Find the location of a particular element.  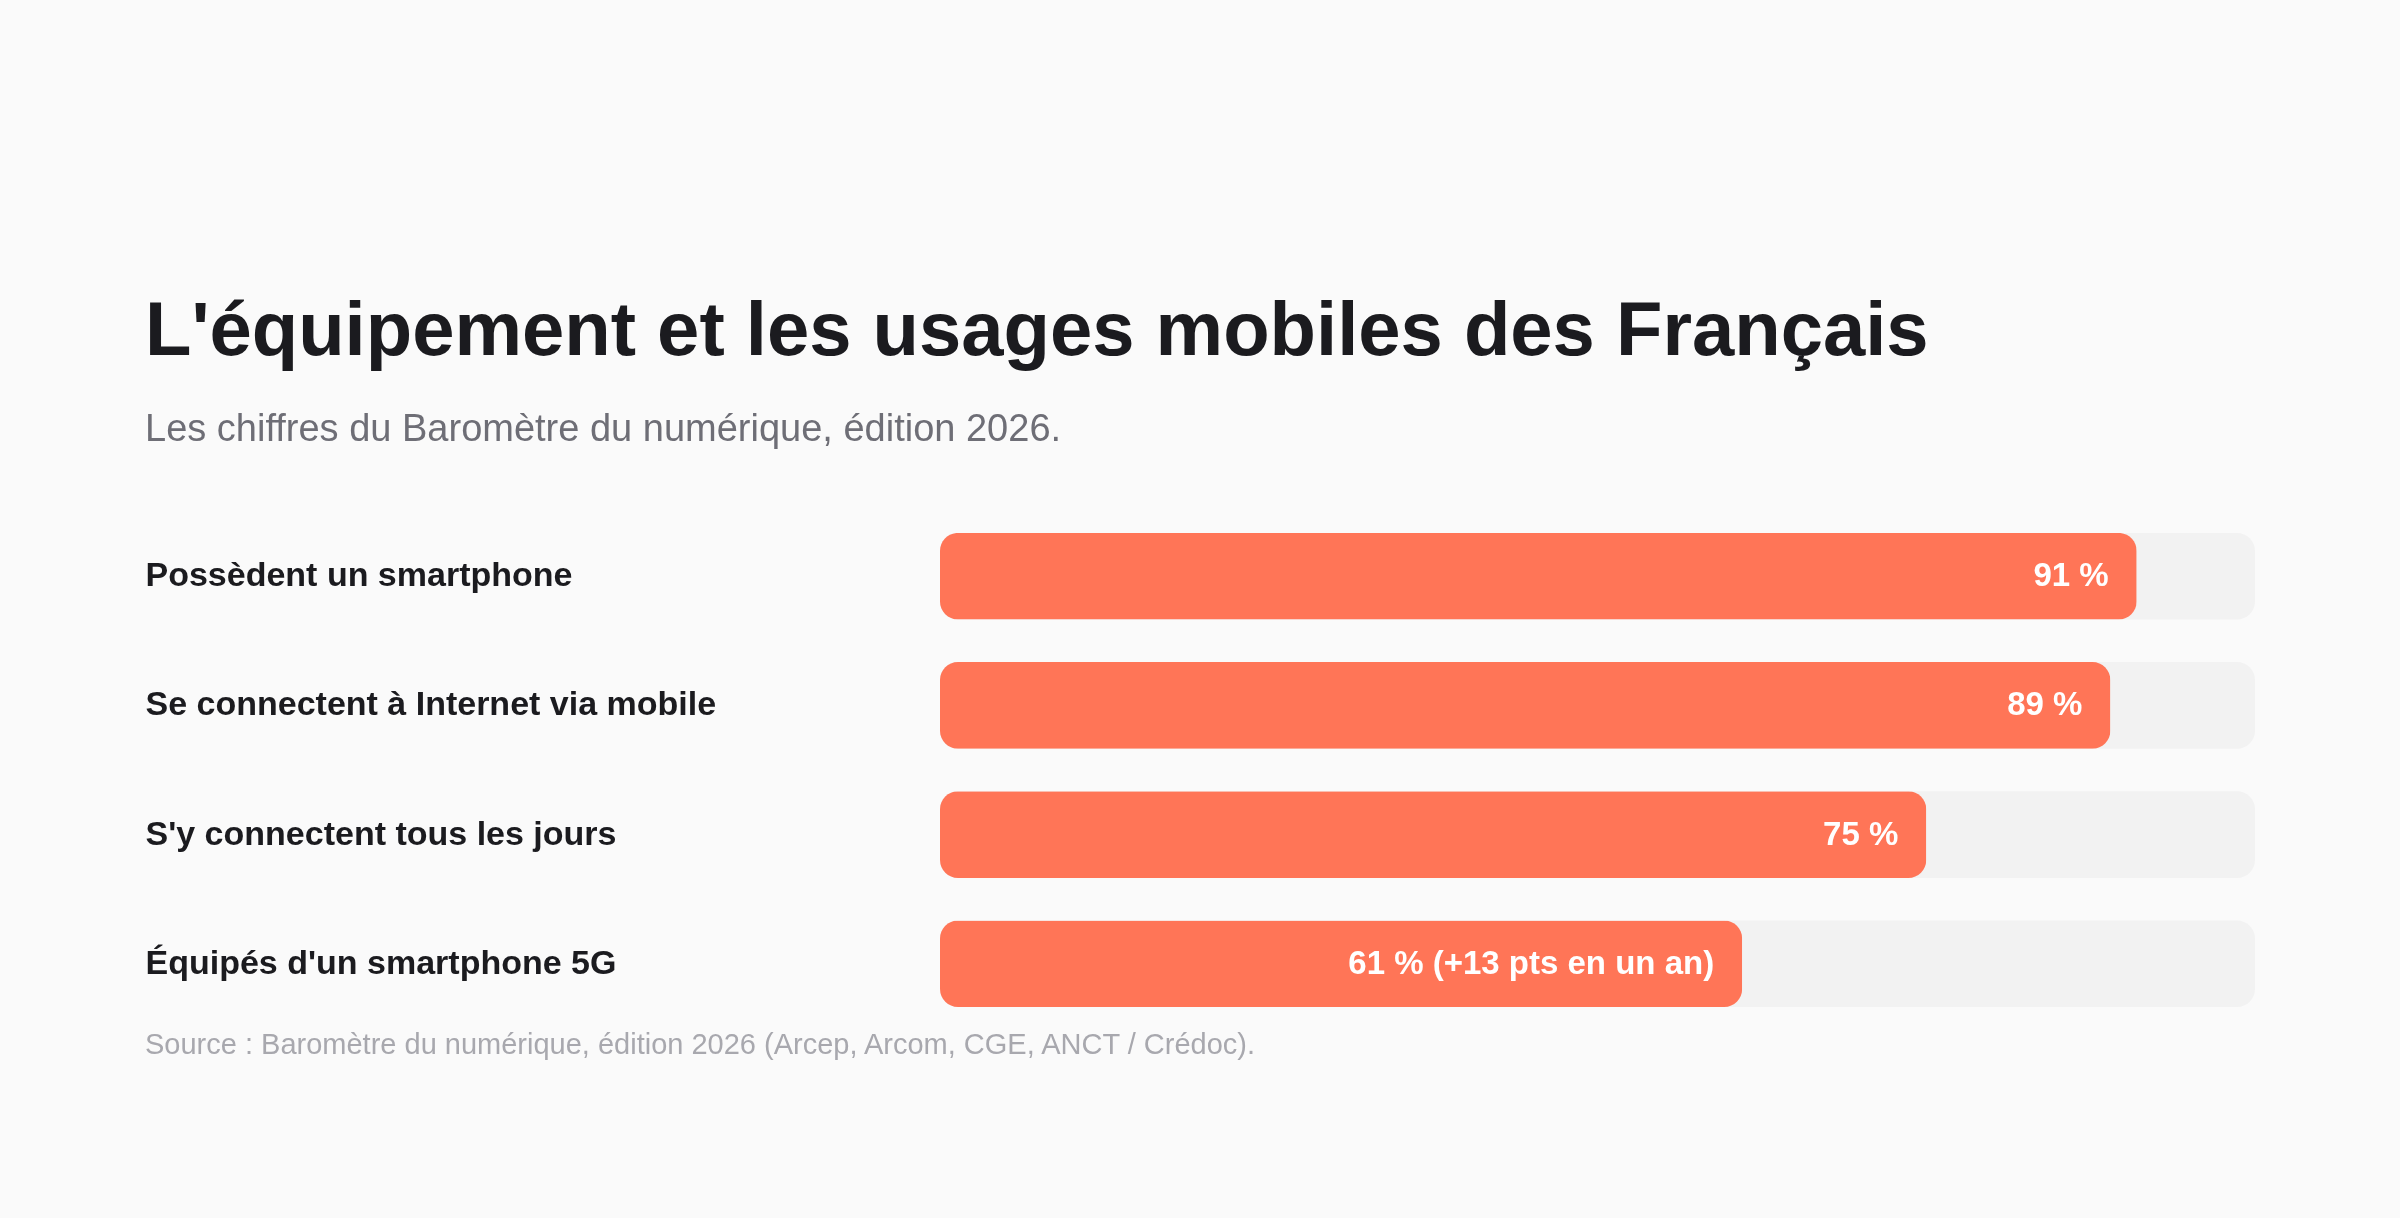

source-note: Source : Baromètre du numérique, édition 2026 (Arcep, Arcom, CGE, ANCT / Crédoc). is located at coordinates (700, 1044).